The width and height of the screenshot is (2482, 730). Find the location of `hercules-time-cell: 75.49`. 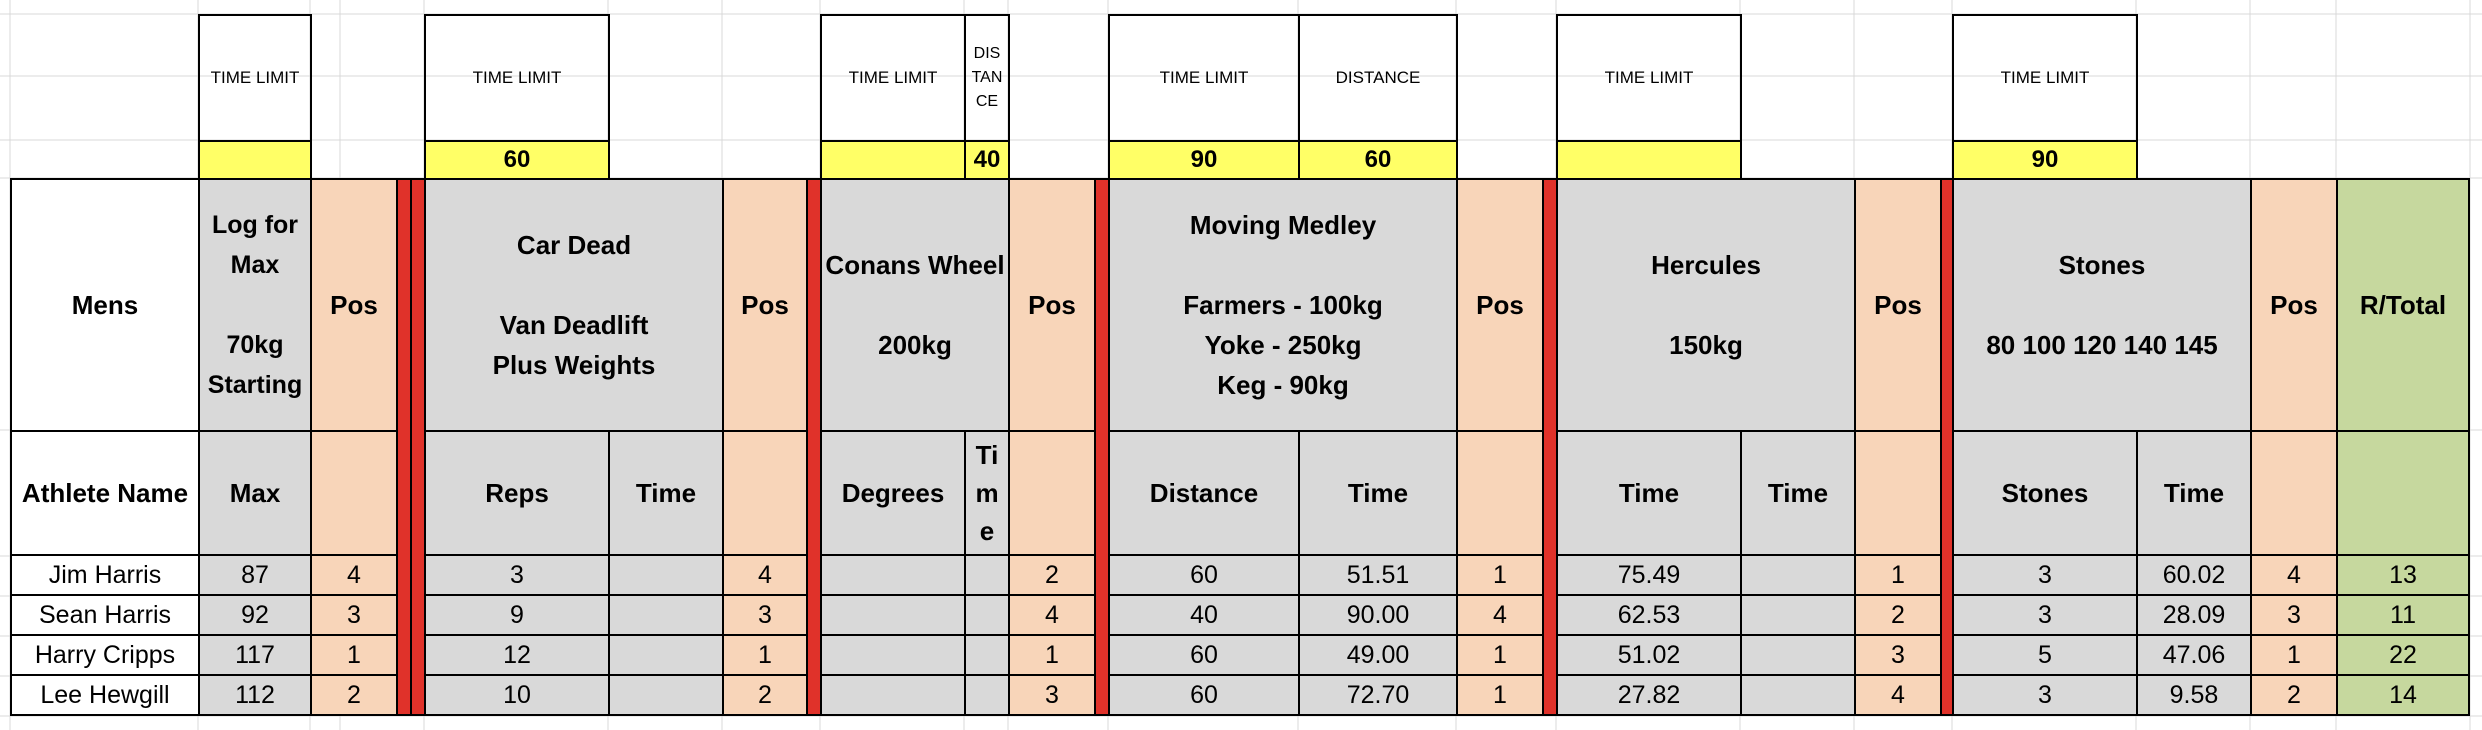

hercules-time-cell: 75.49 is located at coordinates (1649, 575).